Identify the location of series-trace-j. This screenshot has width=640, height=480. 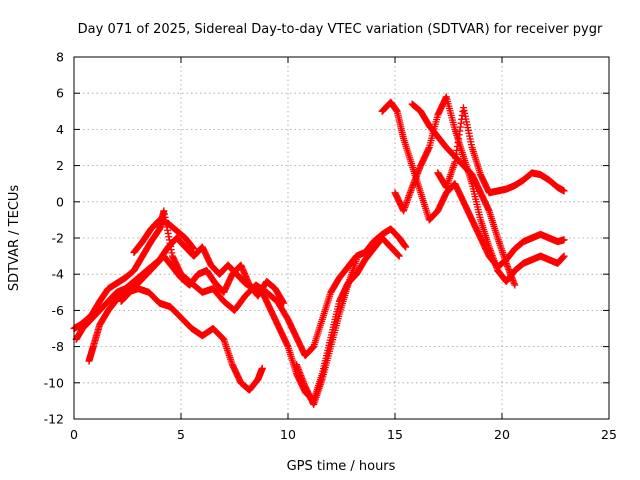
(326, 332).